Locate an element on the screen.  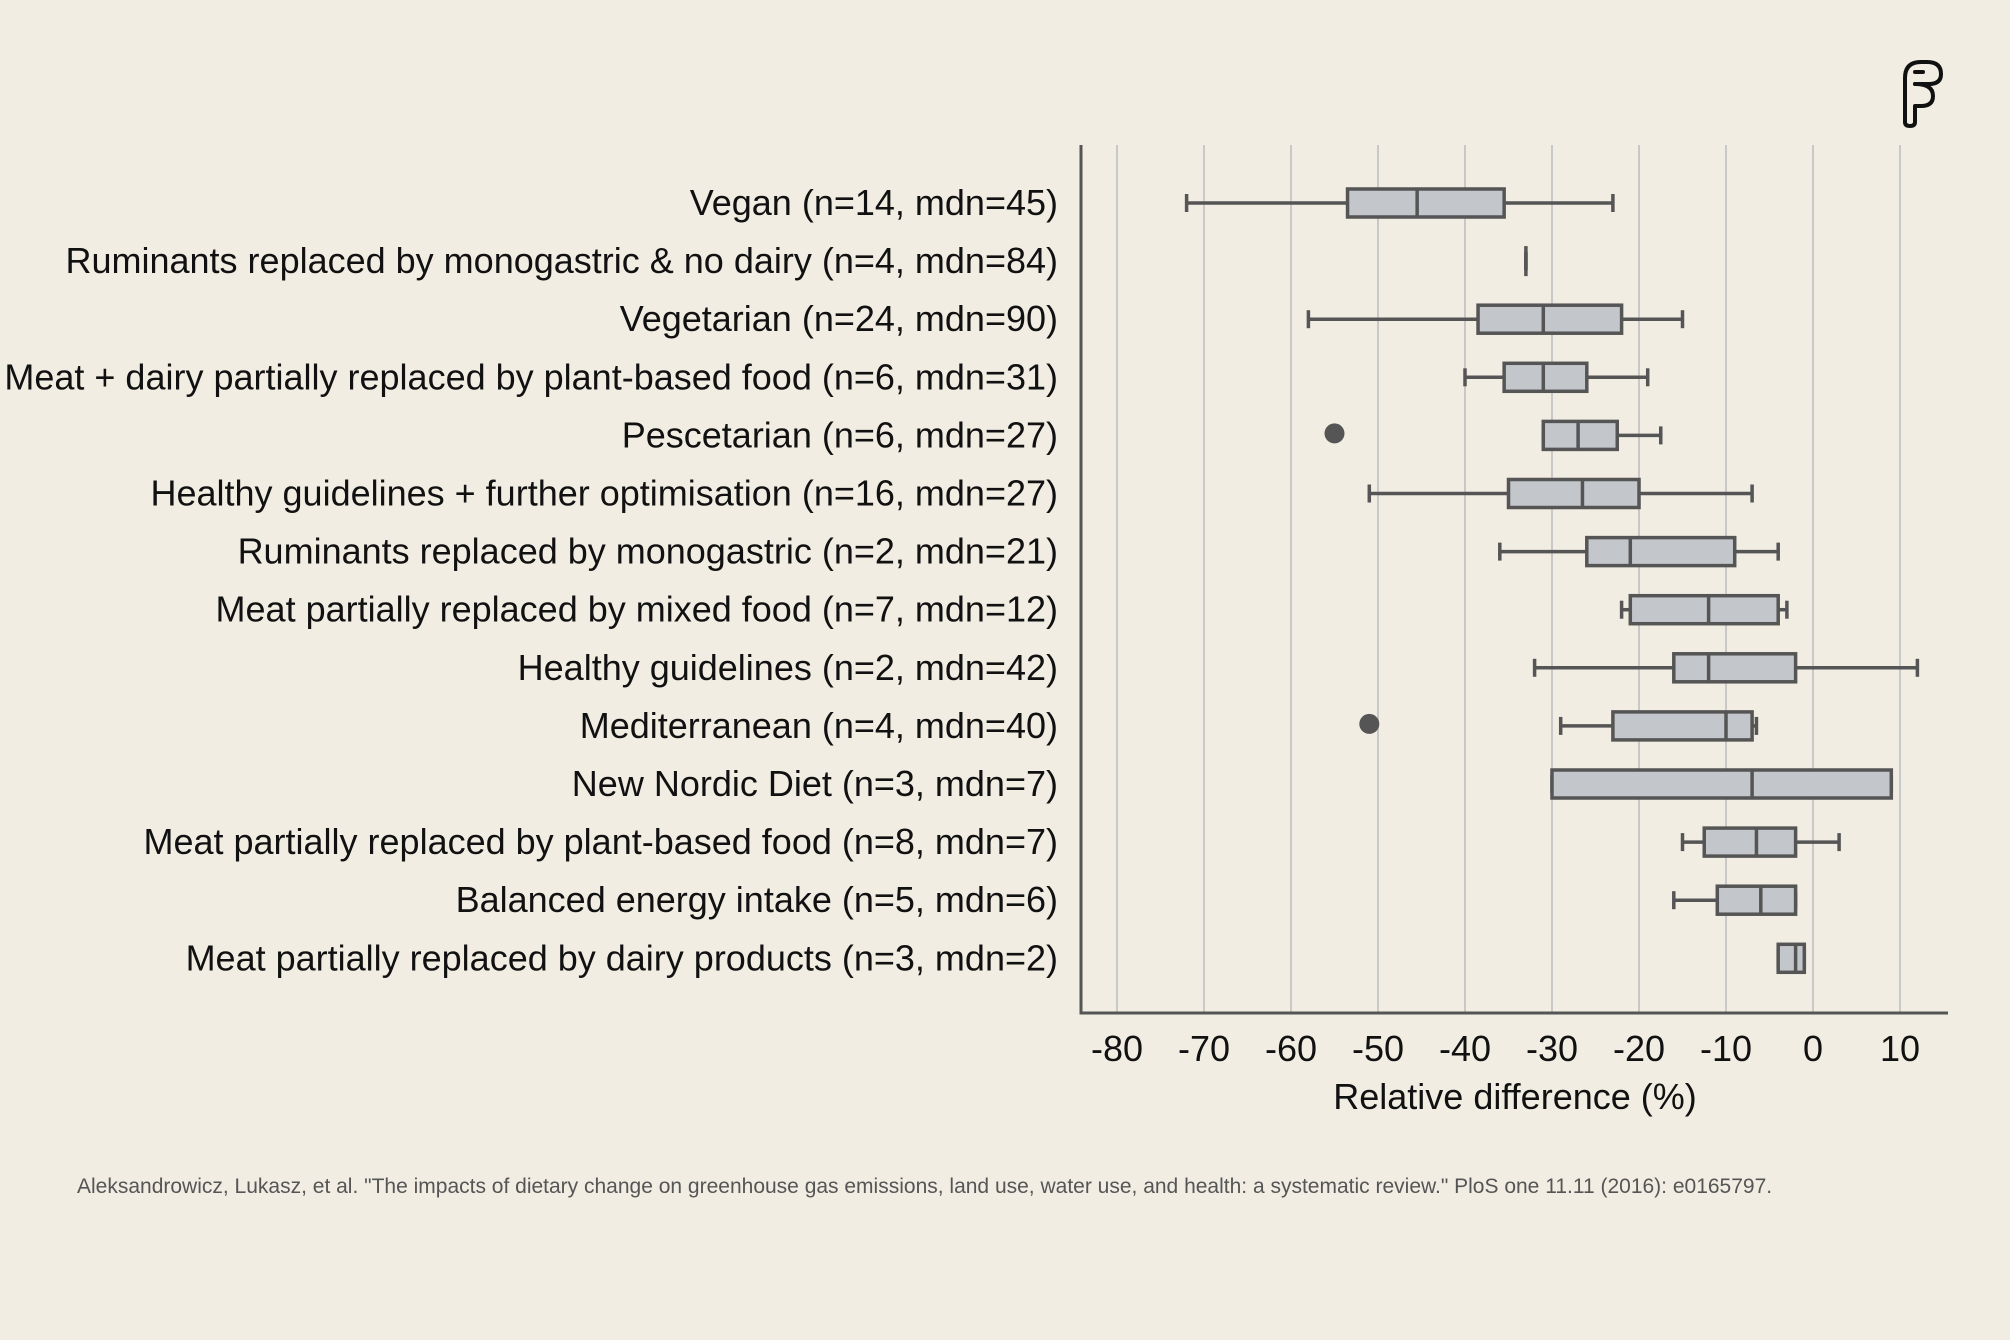
x-tick-label: 0 is located at coordinates (1813, 1048).